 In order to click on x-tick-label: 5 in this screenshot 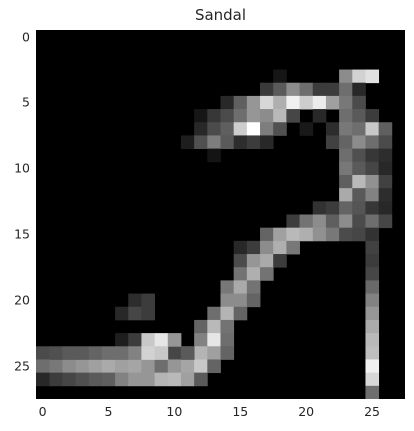, I will do `click(108, 411)`.